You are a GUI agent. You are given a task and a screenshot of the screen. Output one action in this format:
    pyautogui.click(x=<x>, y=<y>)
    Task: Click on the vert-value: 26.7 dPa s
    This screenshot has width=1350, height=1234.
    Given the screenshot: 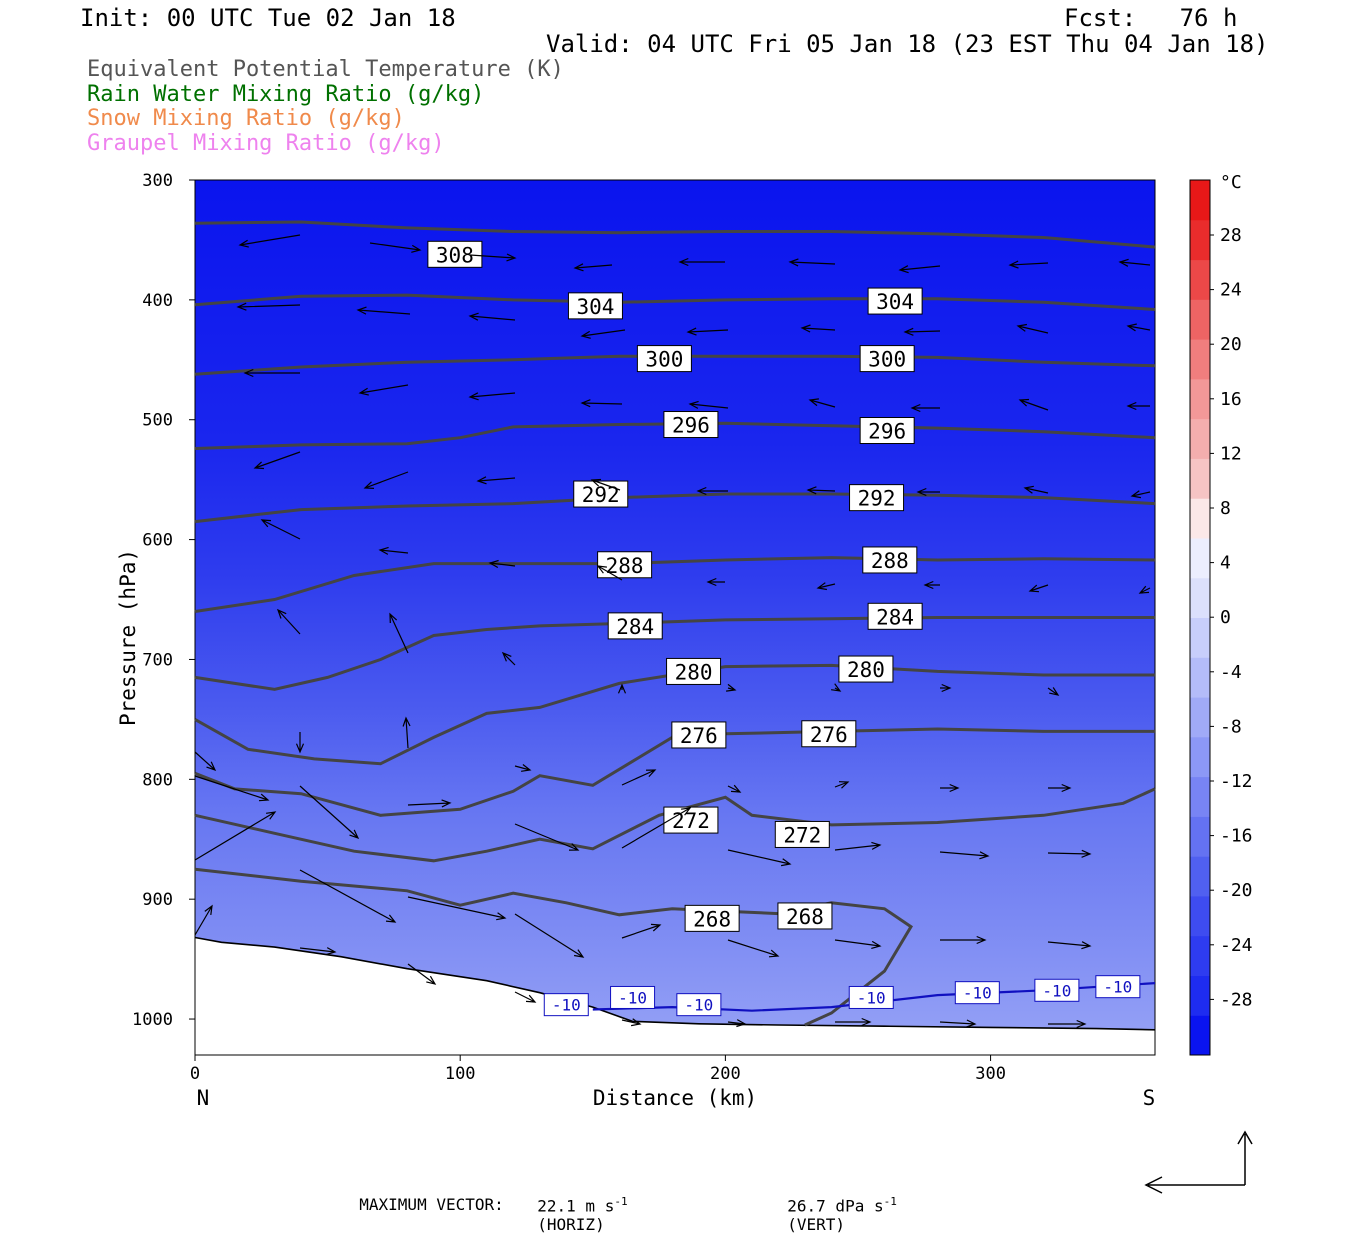 What is the action you would take?
    pyautogui.click(x=835, y=1206)
    